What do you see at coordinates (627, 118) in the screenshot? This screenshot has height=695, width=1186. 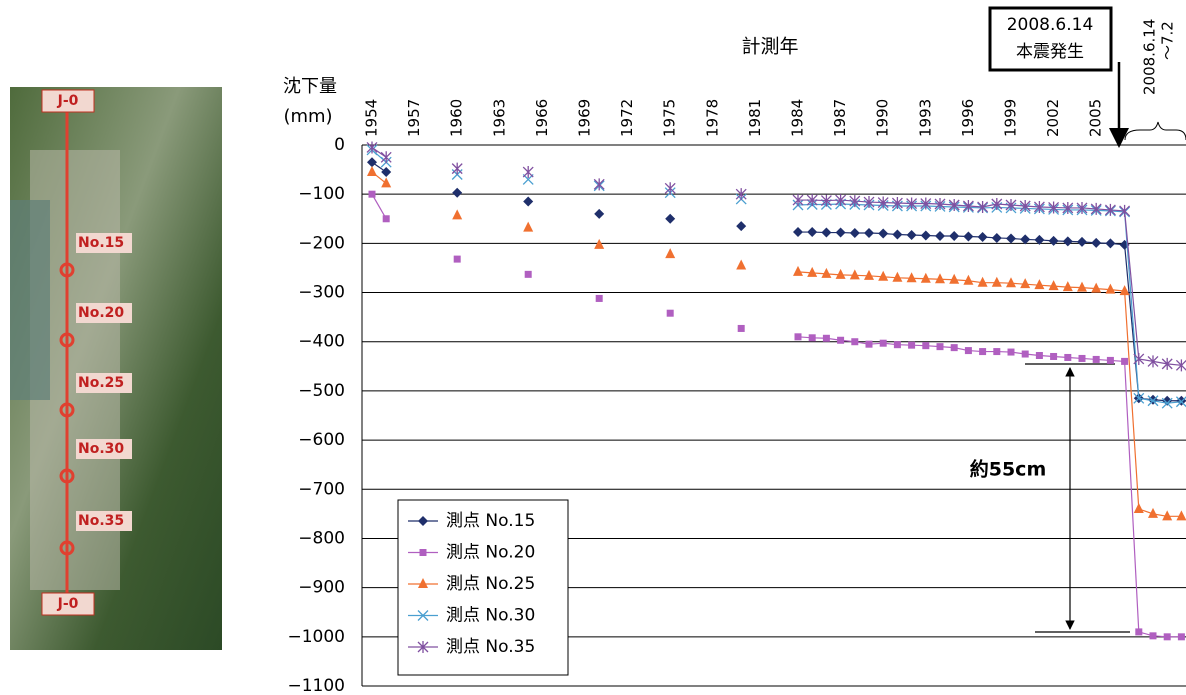 I see `x-tick-label: 1972` at bounding box center [627, 118].